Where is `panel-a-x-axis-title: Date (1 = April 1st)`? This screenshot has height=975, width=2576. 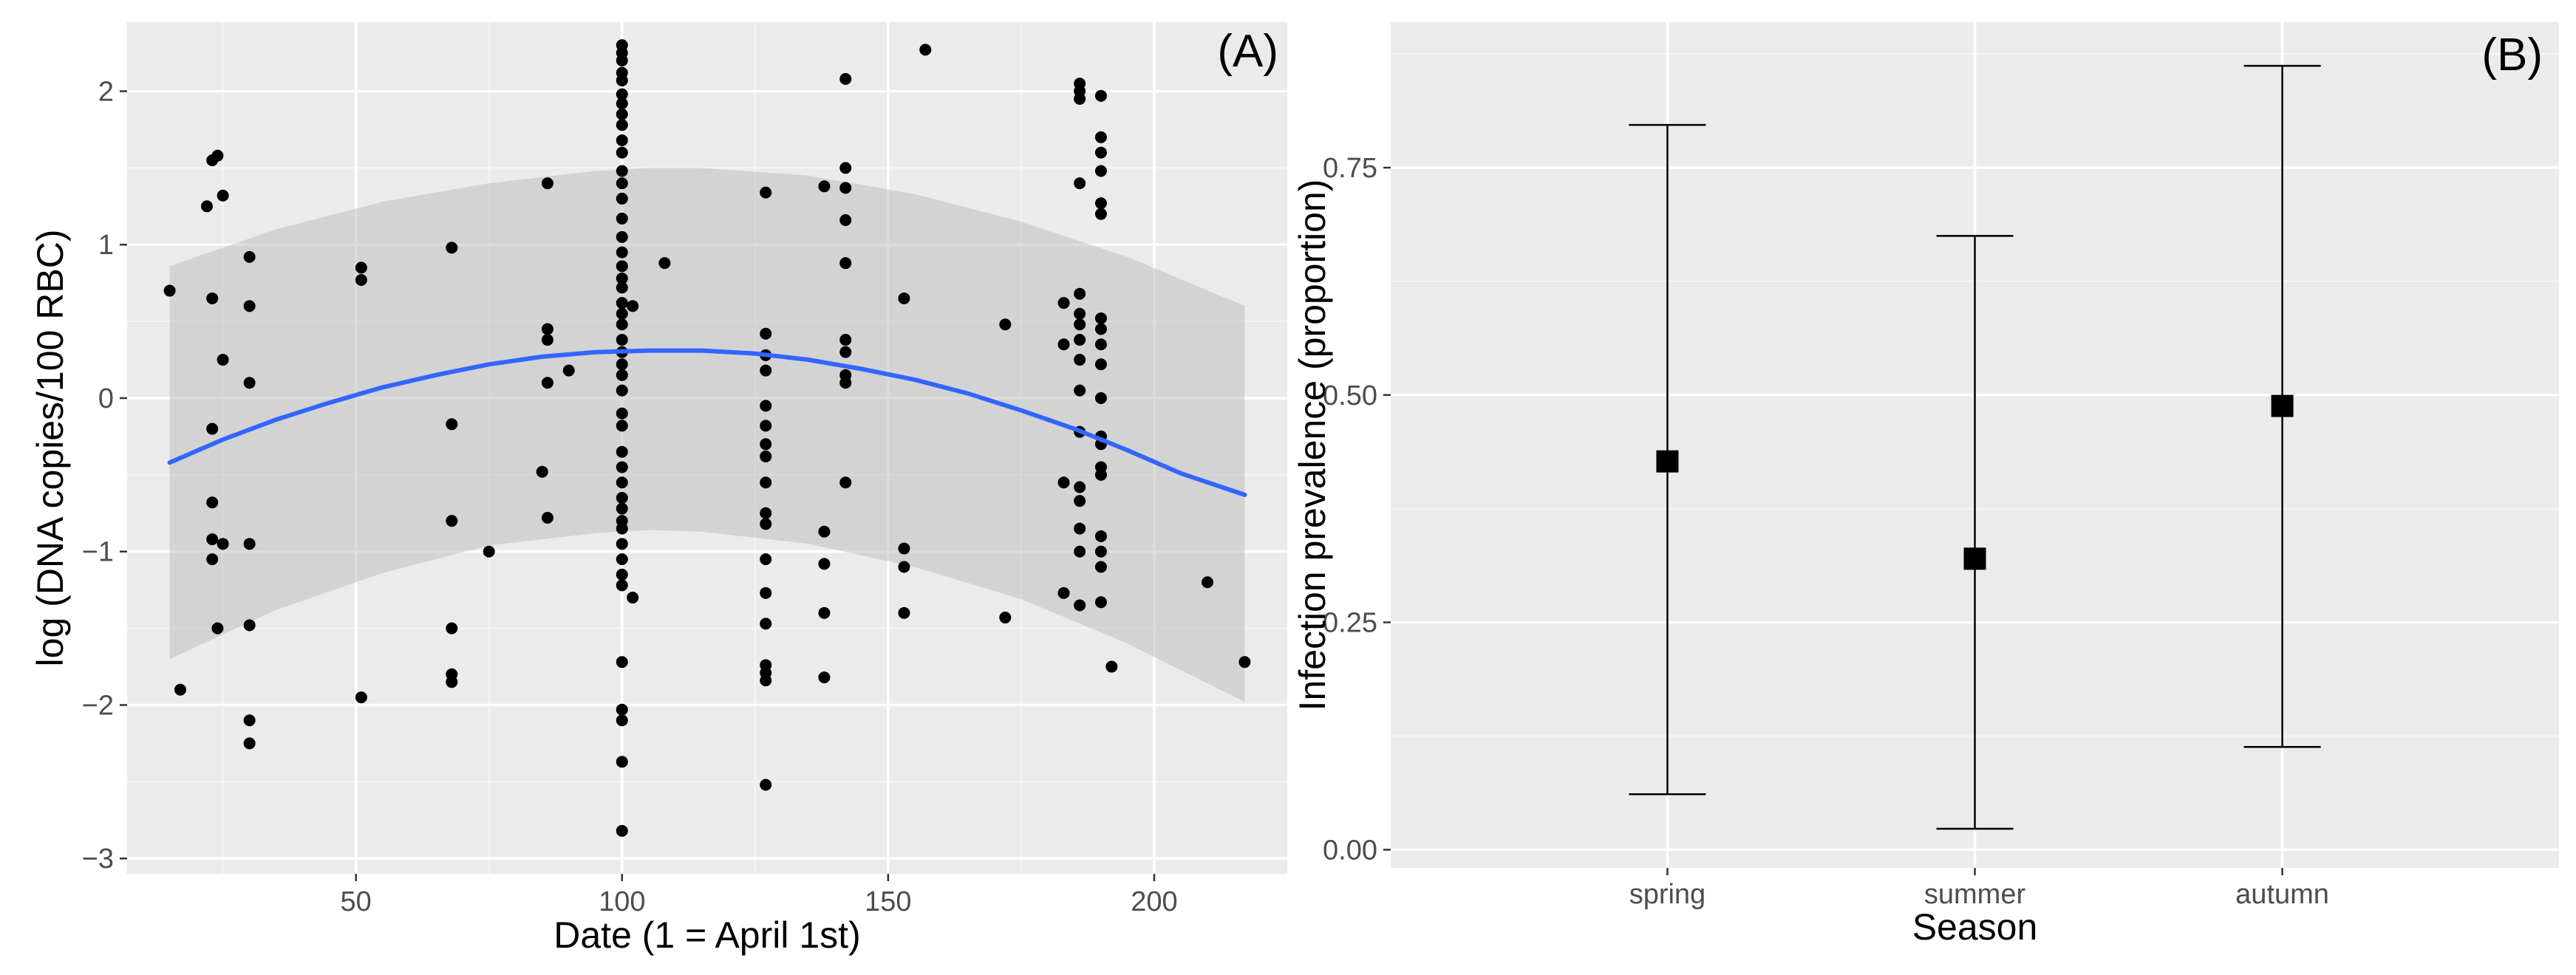 panel-a-x-axis-title: Date (1 = April 1st) is located at coordinates (706, 935).